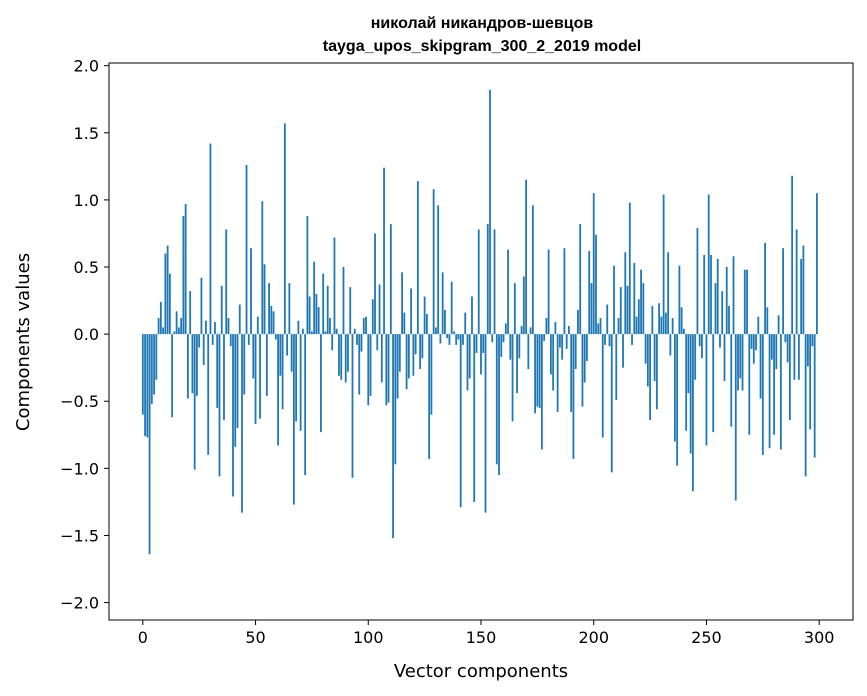 This screenshot has height=696, width=867. I want to click on x-tick-label: 200, so click(593, 637).